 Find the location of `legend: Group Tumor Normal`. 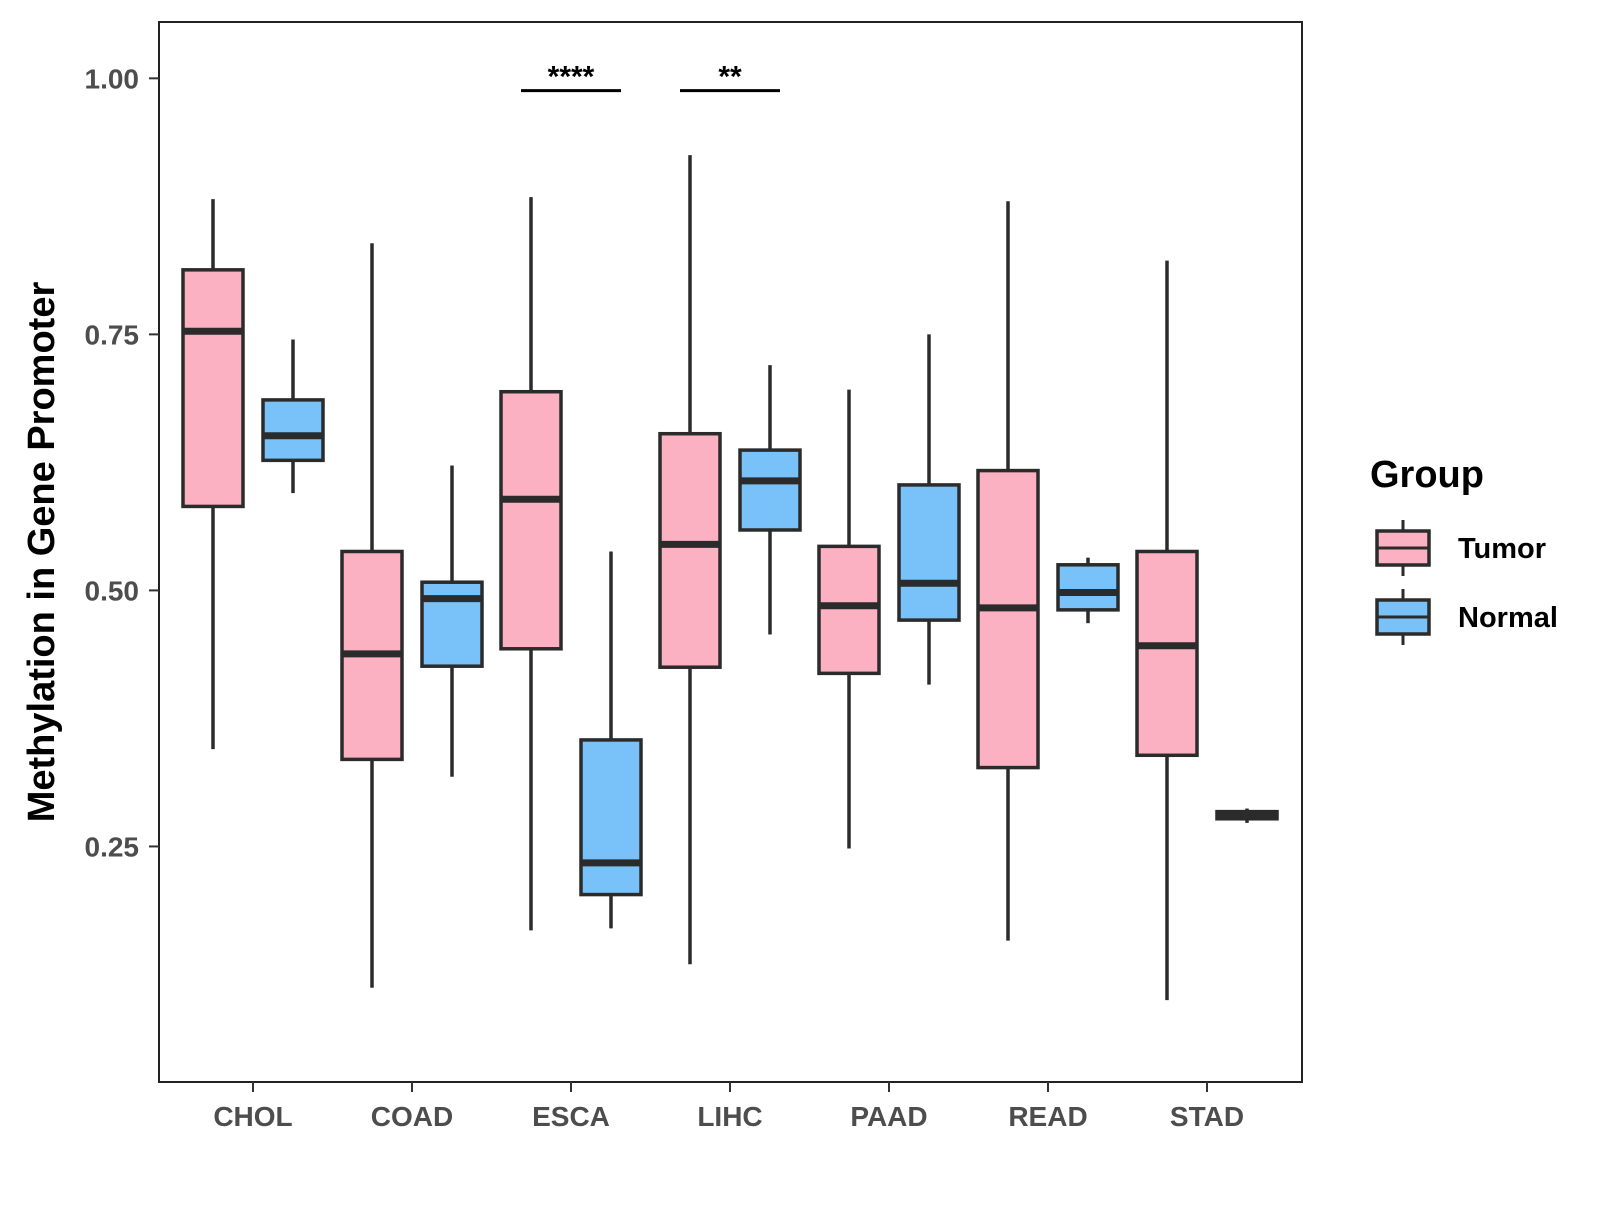

legend: Group Tumor Normal is located at coordinates (1464, 549).